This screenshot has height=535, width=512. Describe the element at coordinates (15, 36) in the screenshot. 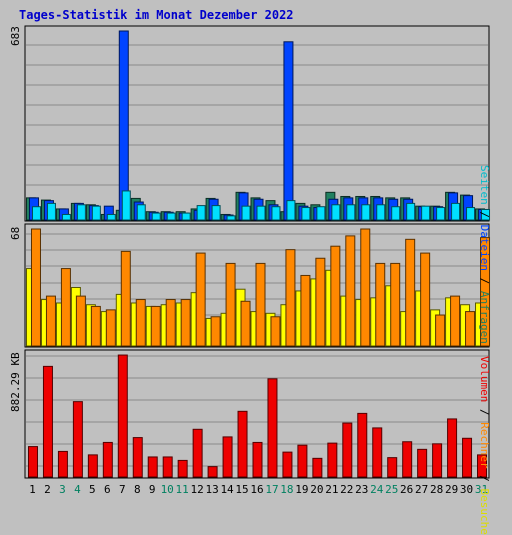

I see `ytick-max-hits: 683` at that location.